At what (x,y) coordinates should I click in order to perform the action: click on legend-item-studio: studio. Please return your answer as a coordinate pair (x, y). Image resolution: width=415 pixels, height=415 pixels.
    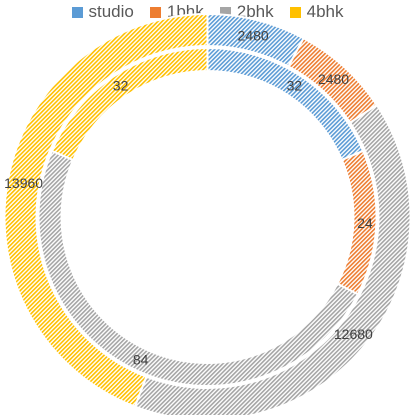
    Looking at the image, I should click on (102, 12).